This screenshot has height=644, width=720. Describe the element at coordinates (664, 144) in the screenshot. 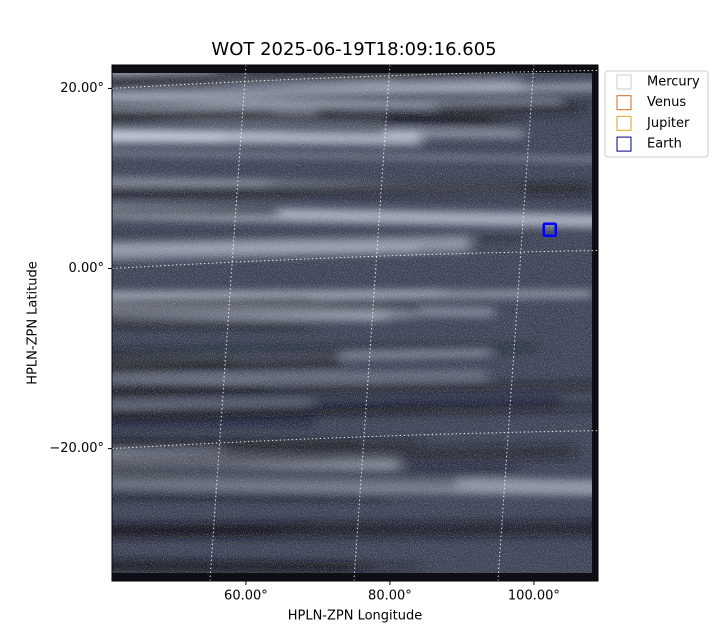

I see `legend-label: Earth` at that location.